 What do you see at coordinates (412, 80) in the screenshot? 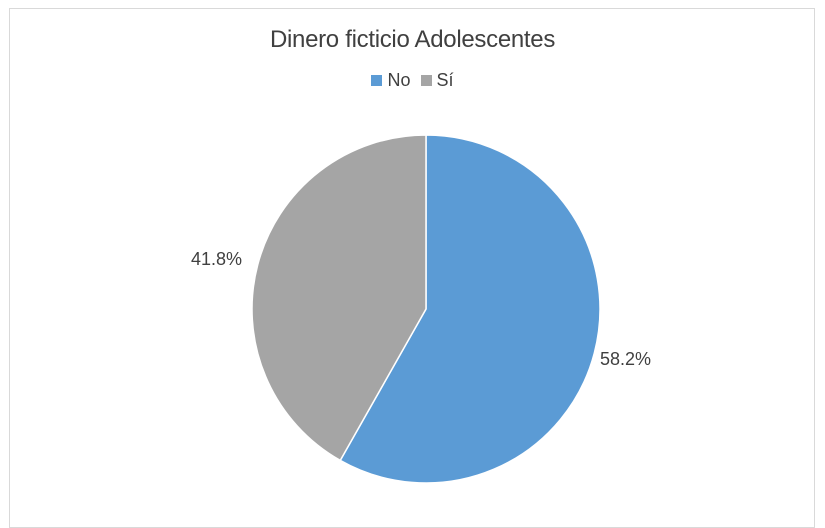
I see `chart-legend: No Sí` at bounding box center [412, 80].